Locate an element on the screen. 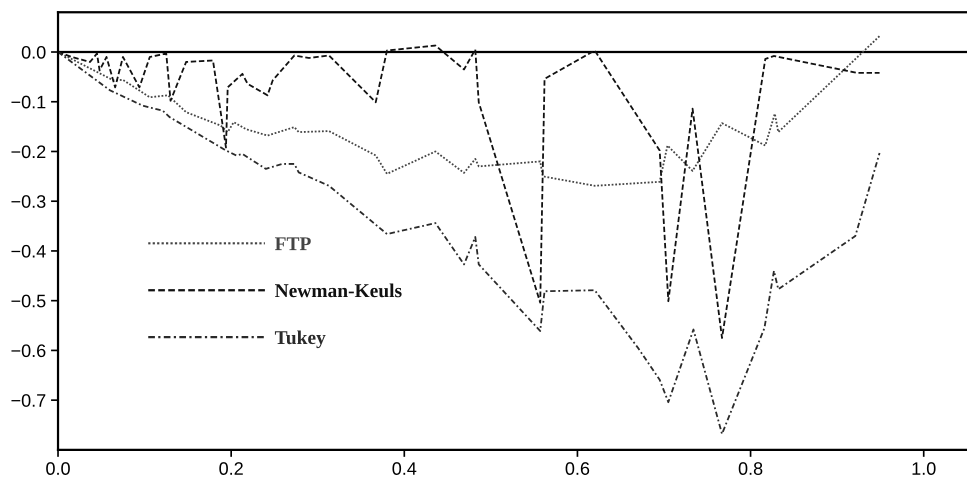  x-tick-label: 1.0 is located at coordinates (924, 468).